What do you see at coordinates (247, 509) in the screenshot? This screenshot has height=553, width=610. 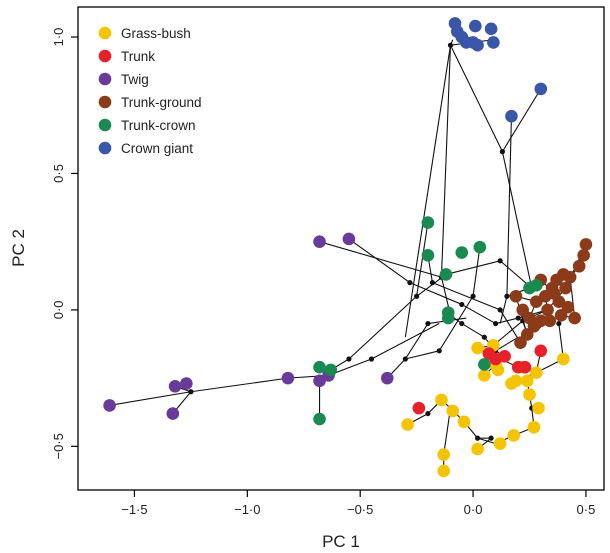 I see `x-tick-label-1: −1·0` at bounding box center [247, 509].